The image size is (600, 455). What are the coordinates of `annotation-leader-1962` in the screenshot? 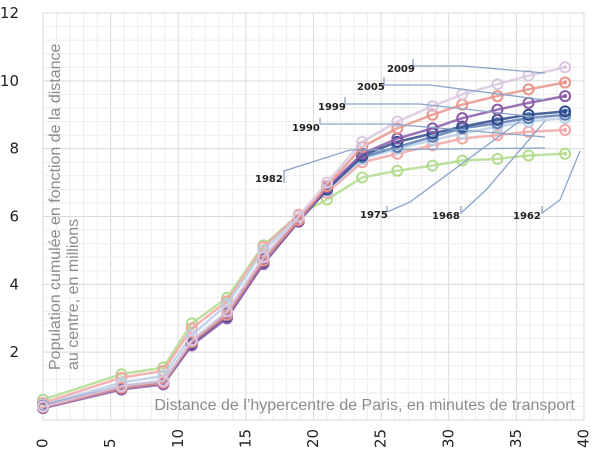 It's located at (561, 182).